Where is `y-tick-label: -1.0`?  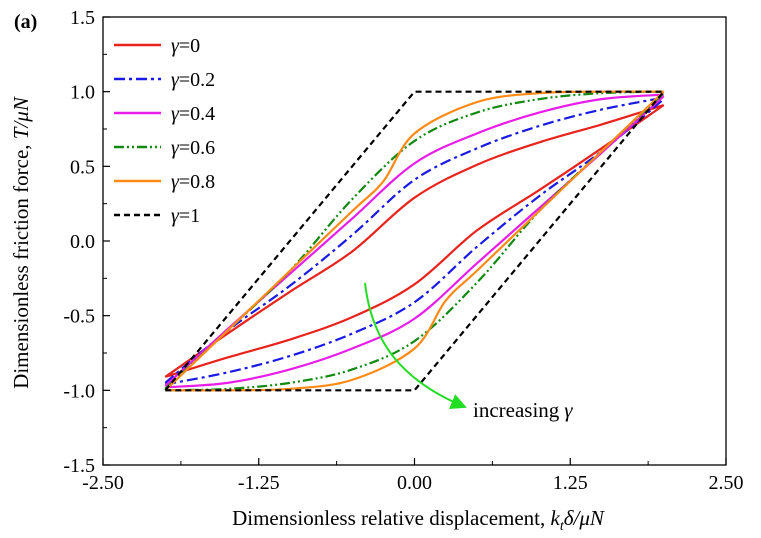 y-tick-label: -1.0 is located at coordinates (79, 391).